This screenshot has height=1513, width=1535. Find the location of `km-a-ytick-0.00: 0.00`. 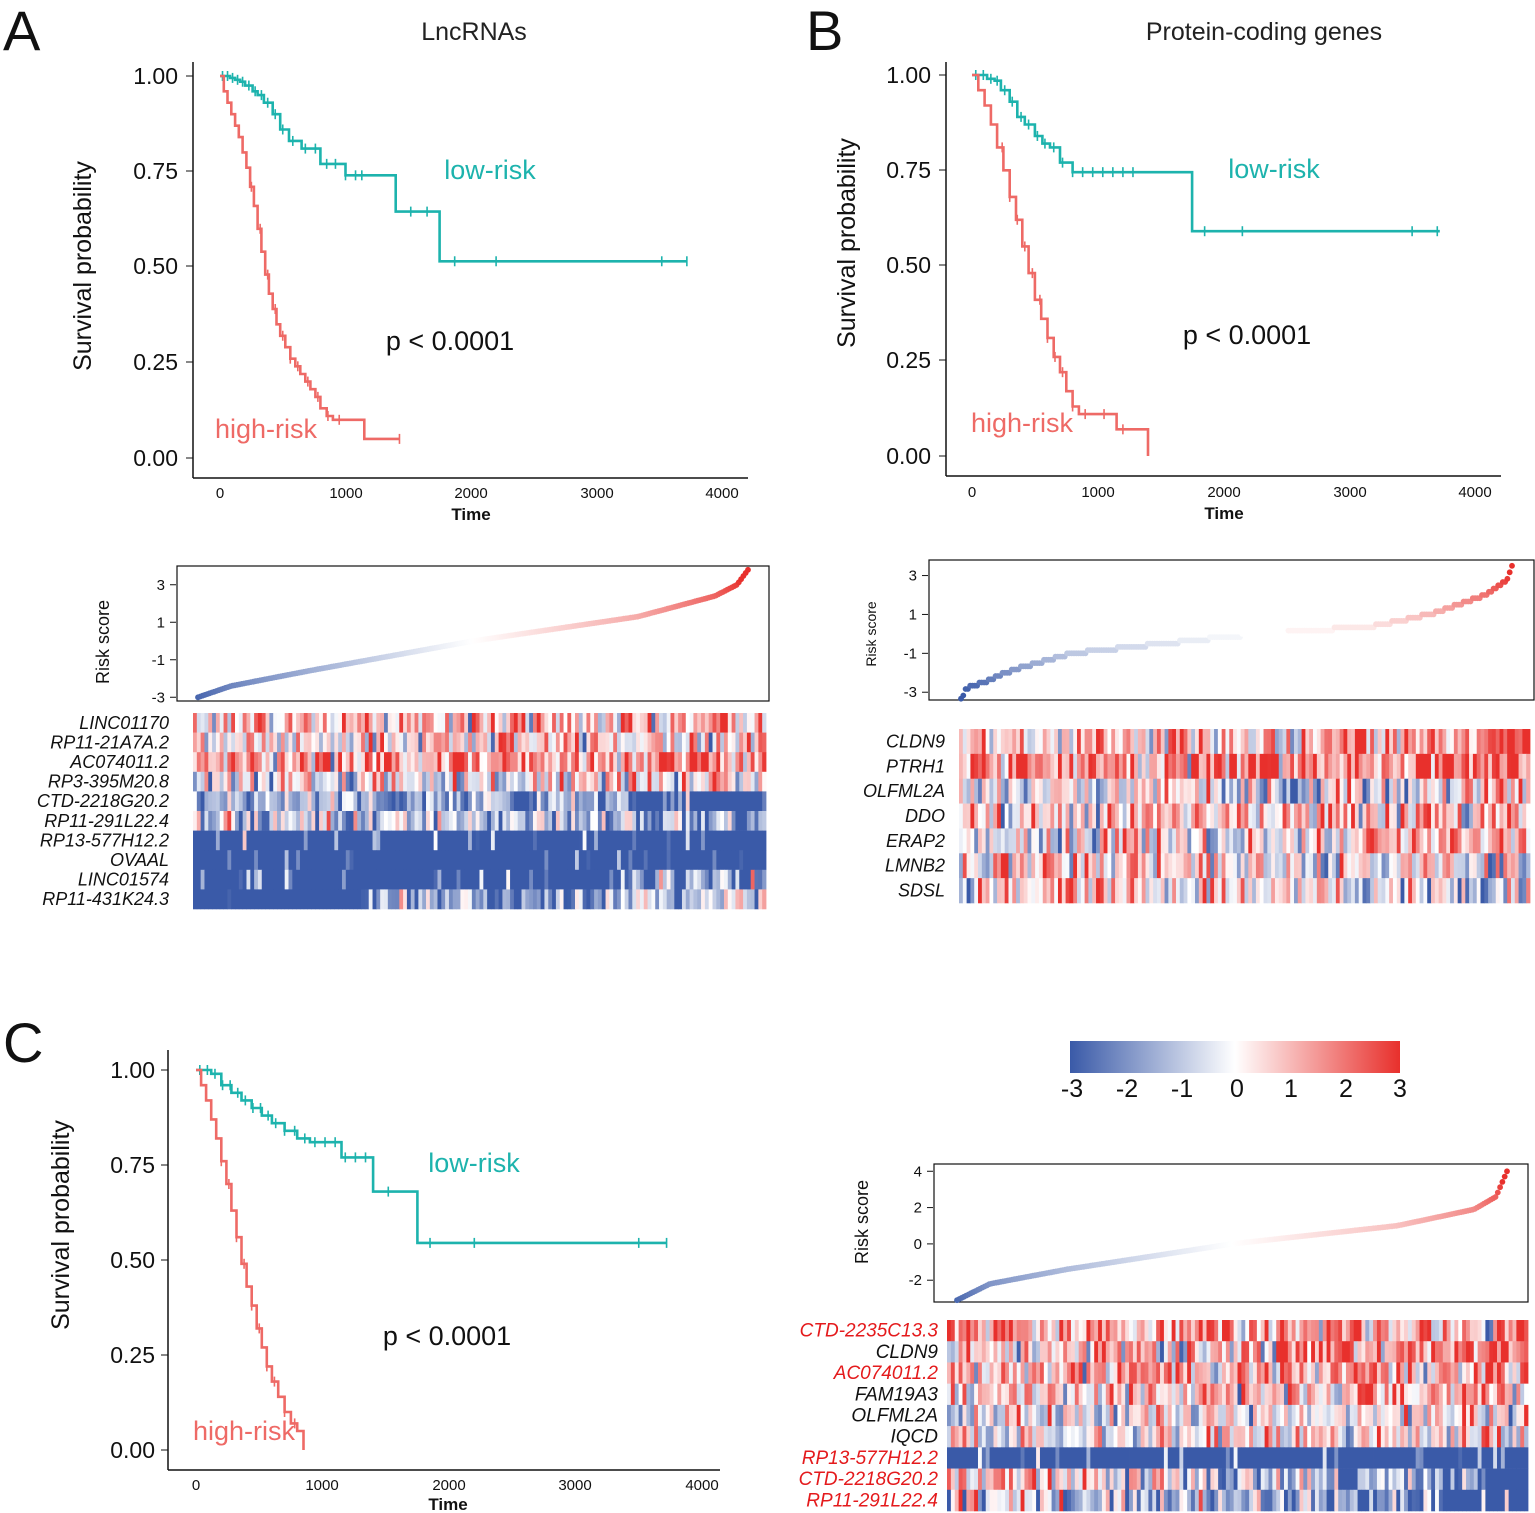

km-a-ytick-0.00: 0.00 is located at coordinates (155, 458).